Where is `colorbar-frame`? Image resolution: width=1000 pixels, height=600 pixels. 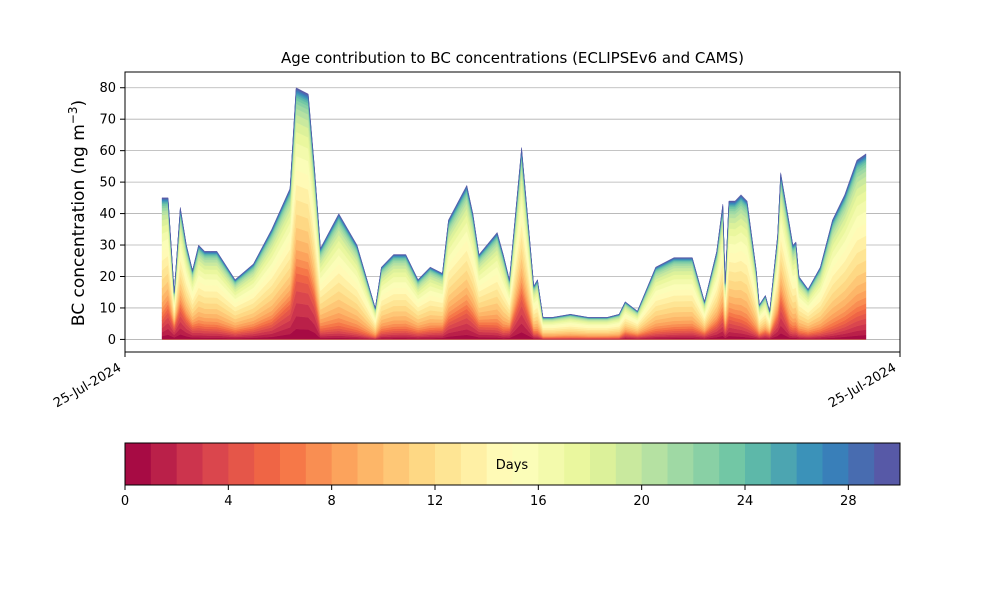 colorbar-frame is located at coordinates (512, 464).